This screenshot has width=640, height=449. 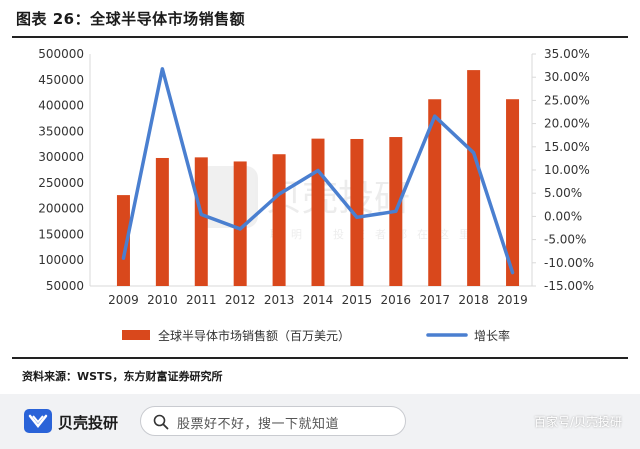 What do you see at coordinates (279, 300) in the screenshot?
I see `x-tick-label: 2013` at bounding box center [279, 300].